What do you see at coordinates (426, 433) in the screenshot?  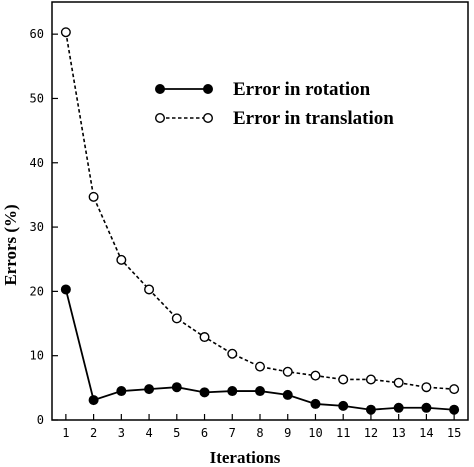 I see `x-tick-label: 14` at bounding box center [426, 433].